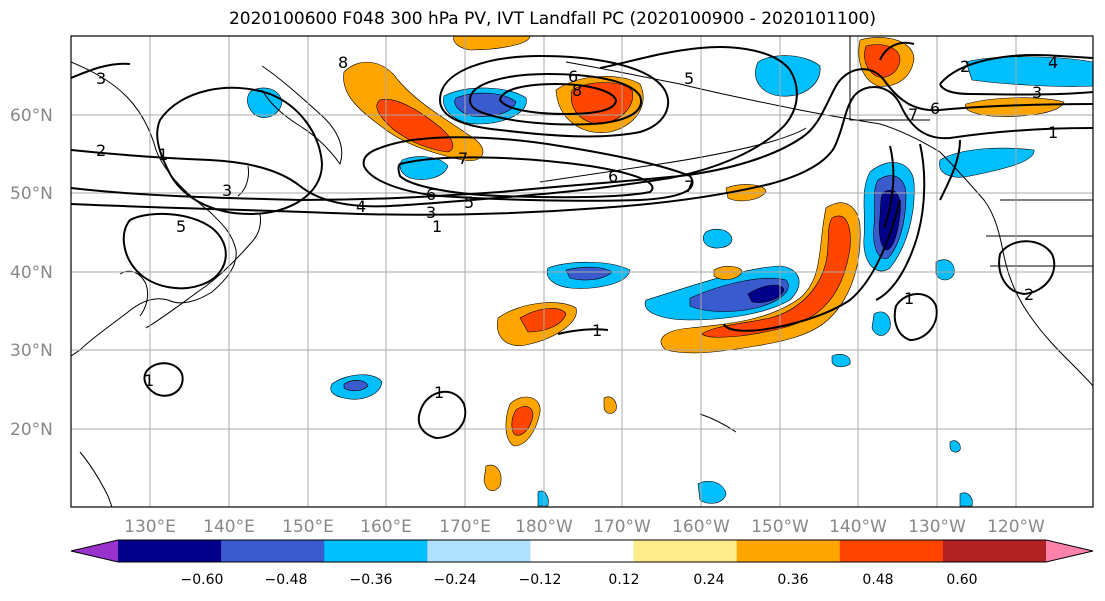  I want to click on coast-philippines, so click(96, 479).